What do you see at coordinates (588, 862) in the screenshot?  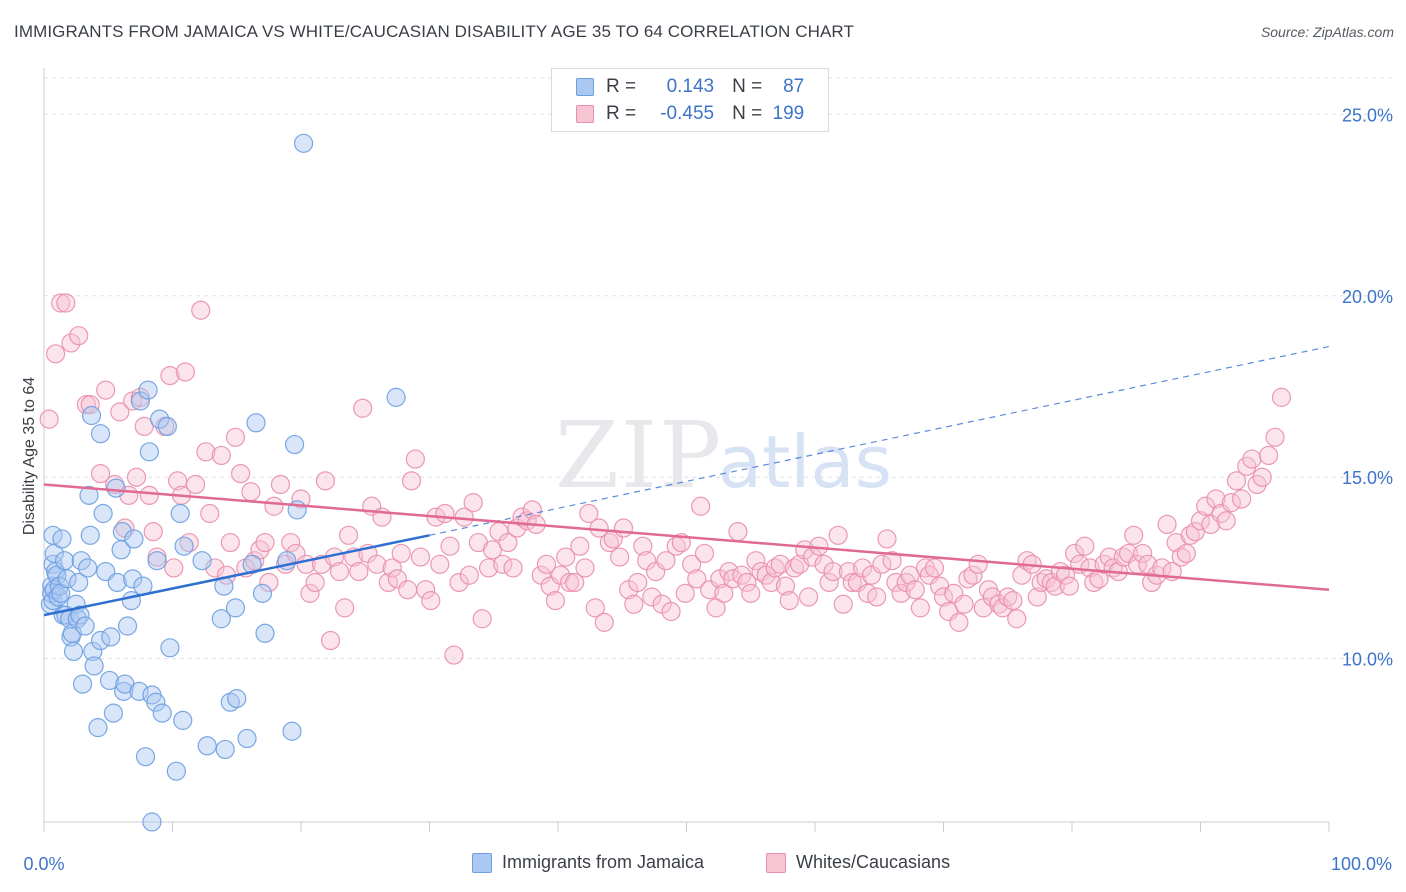 I see `bottom-legend-jamaica: Immigrants from Jamaica` at bounding box center [588, 862].